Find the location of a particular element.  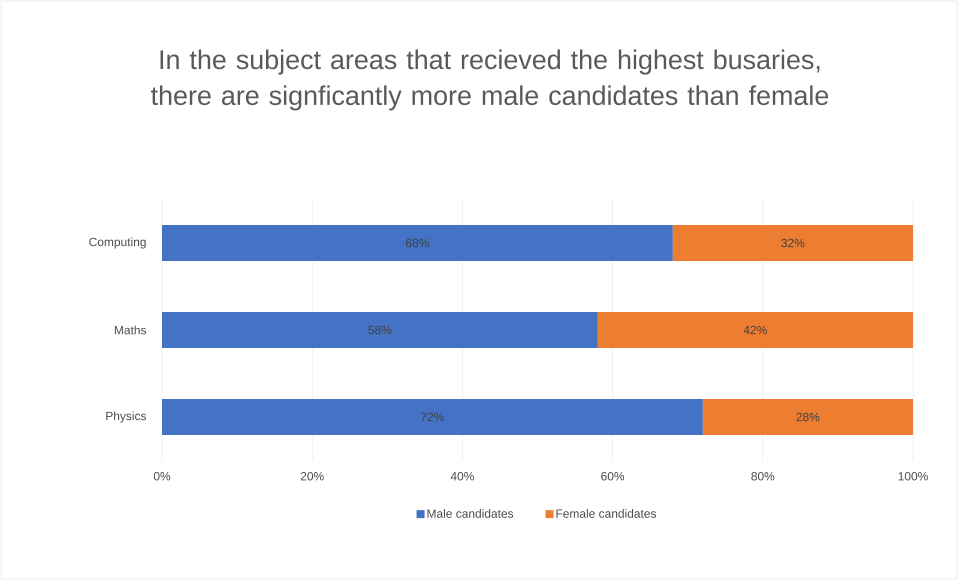

x-tick-label: 60% is located at coordinates (612, 476).